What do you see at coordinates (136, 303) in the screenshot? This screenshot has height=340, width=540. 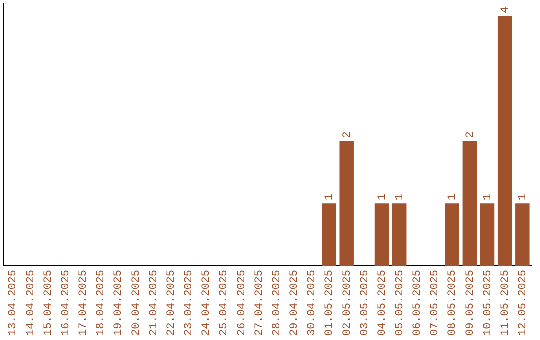 I see `x-tick-label: 20.04.2025` at bounding box center [136, 303].